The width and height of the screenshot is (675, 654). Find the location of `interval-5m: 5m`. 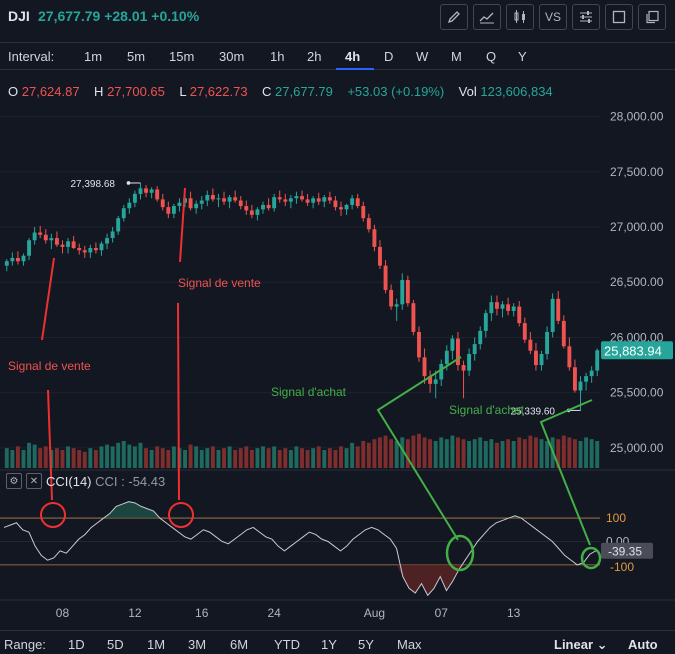

interval-5m: 5m is located at coordinates (136, 56).